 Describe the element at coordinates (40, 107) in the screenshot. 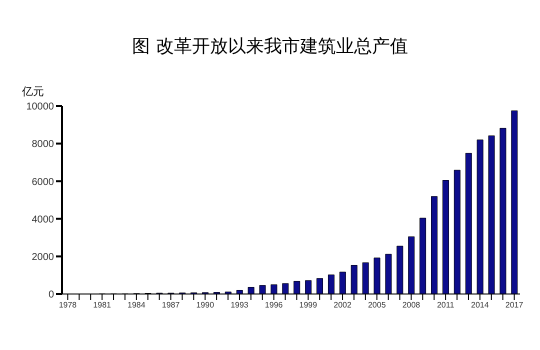

I see `y-tick-label: 10000` at that location.